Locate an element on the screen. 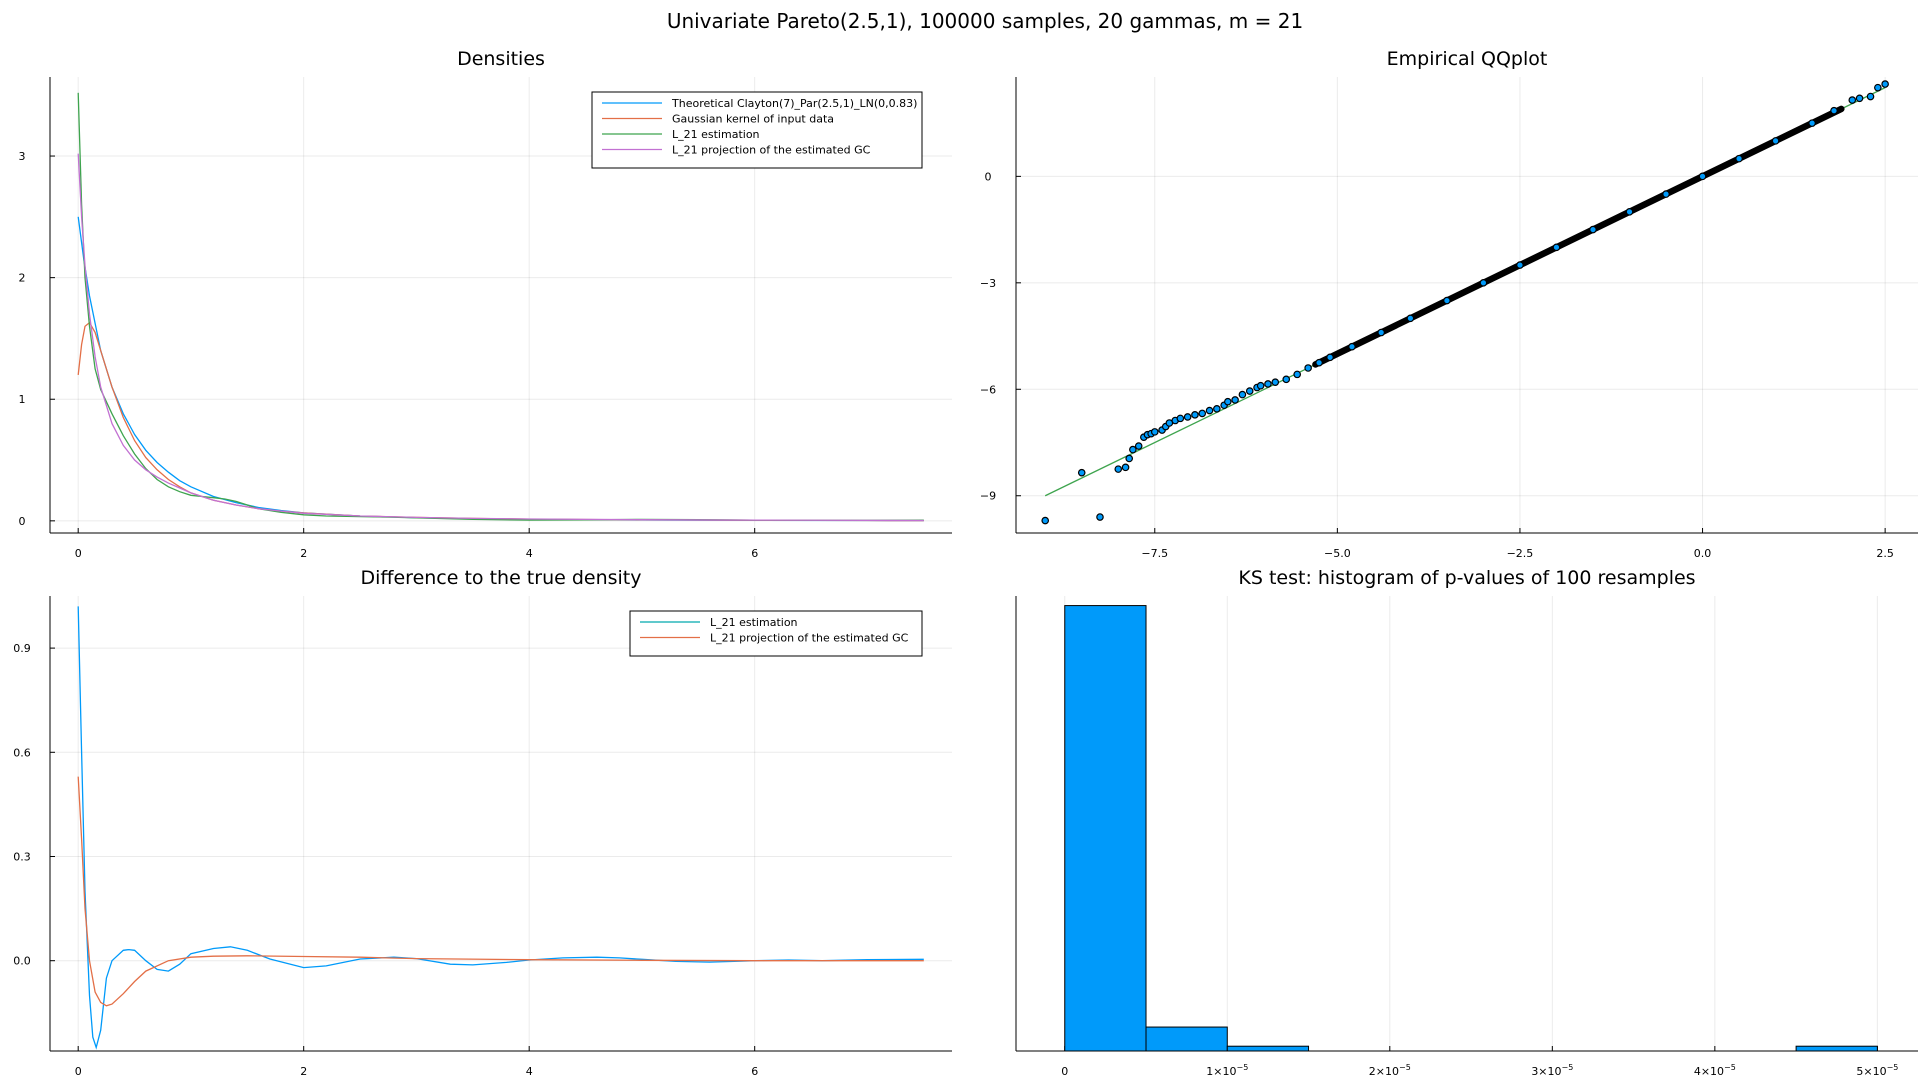 The width and height of the screenshot is (1920, 1080). y-tick-label: 2 is located at coordinates (22, 278).